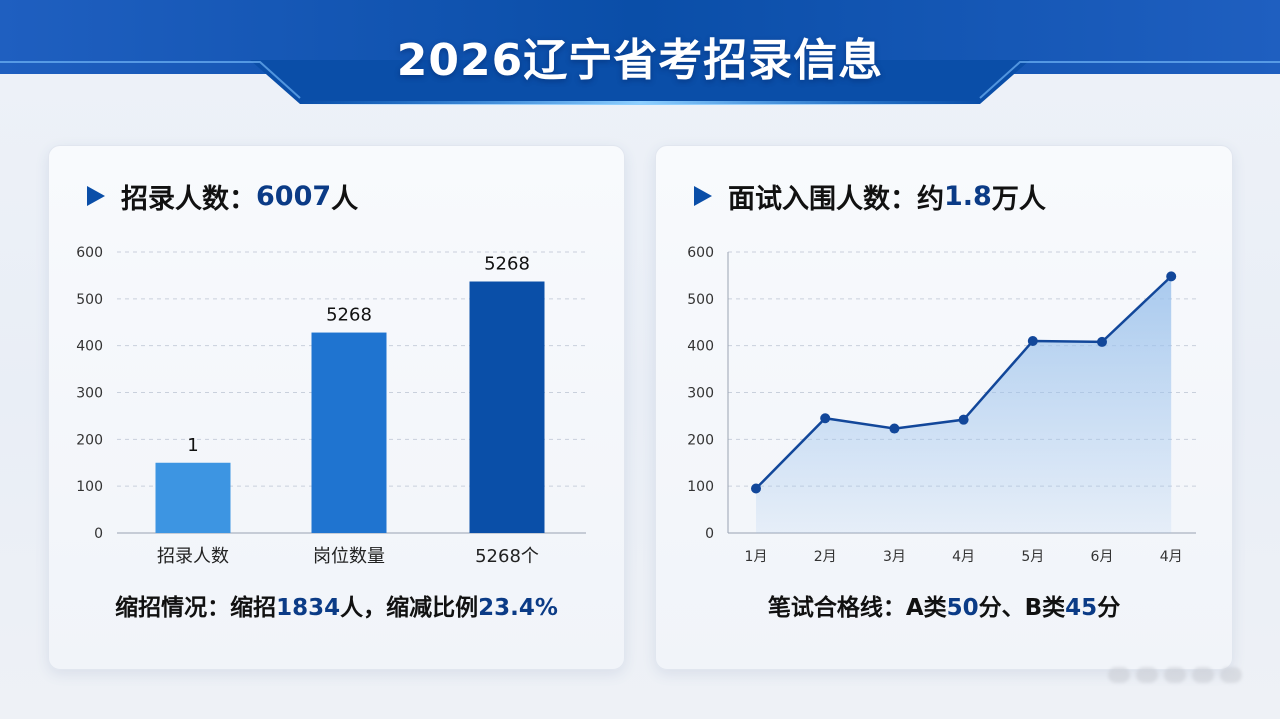 The height and width of the screenshot is (719, 1280). I want to click on header-banner, so click(640, 52).